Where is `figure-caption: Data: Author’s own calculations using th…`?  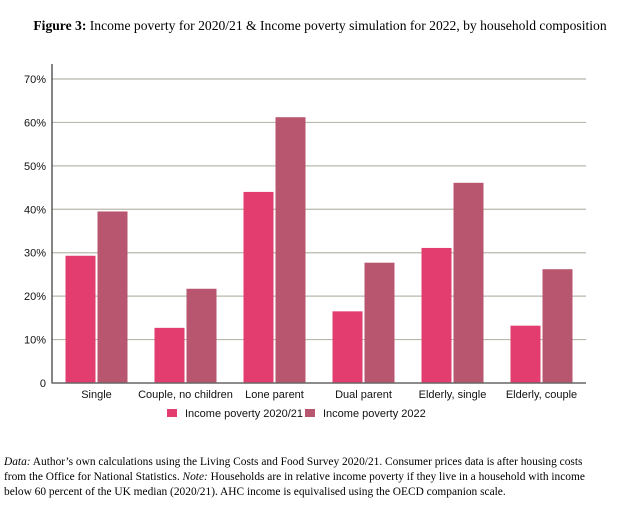
figure-caption: Data: Author’s own calculations using th… is located at coordinates (322, 477).